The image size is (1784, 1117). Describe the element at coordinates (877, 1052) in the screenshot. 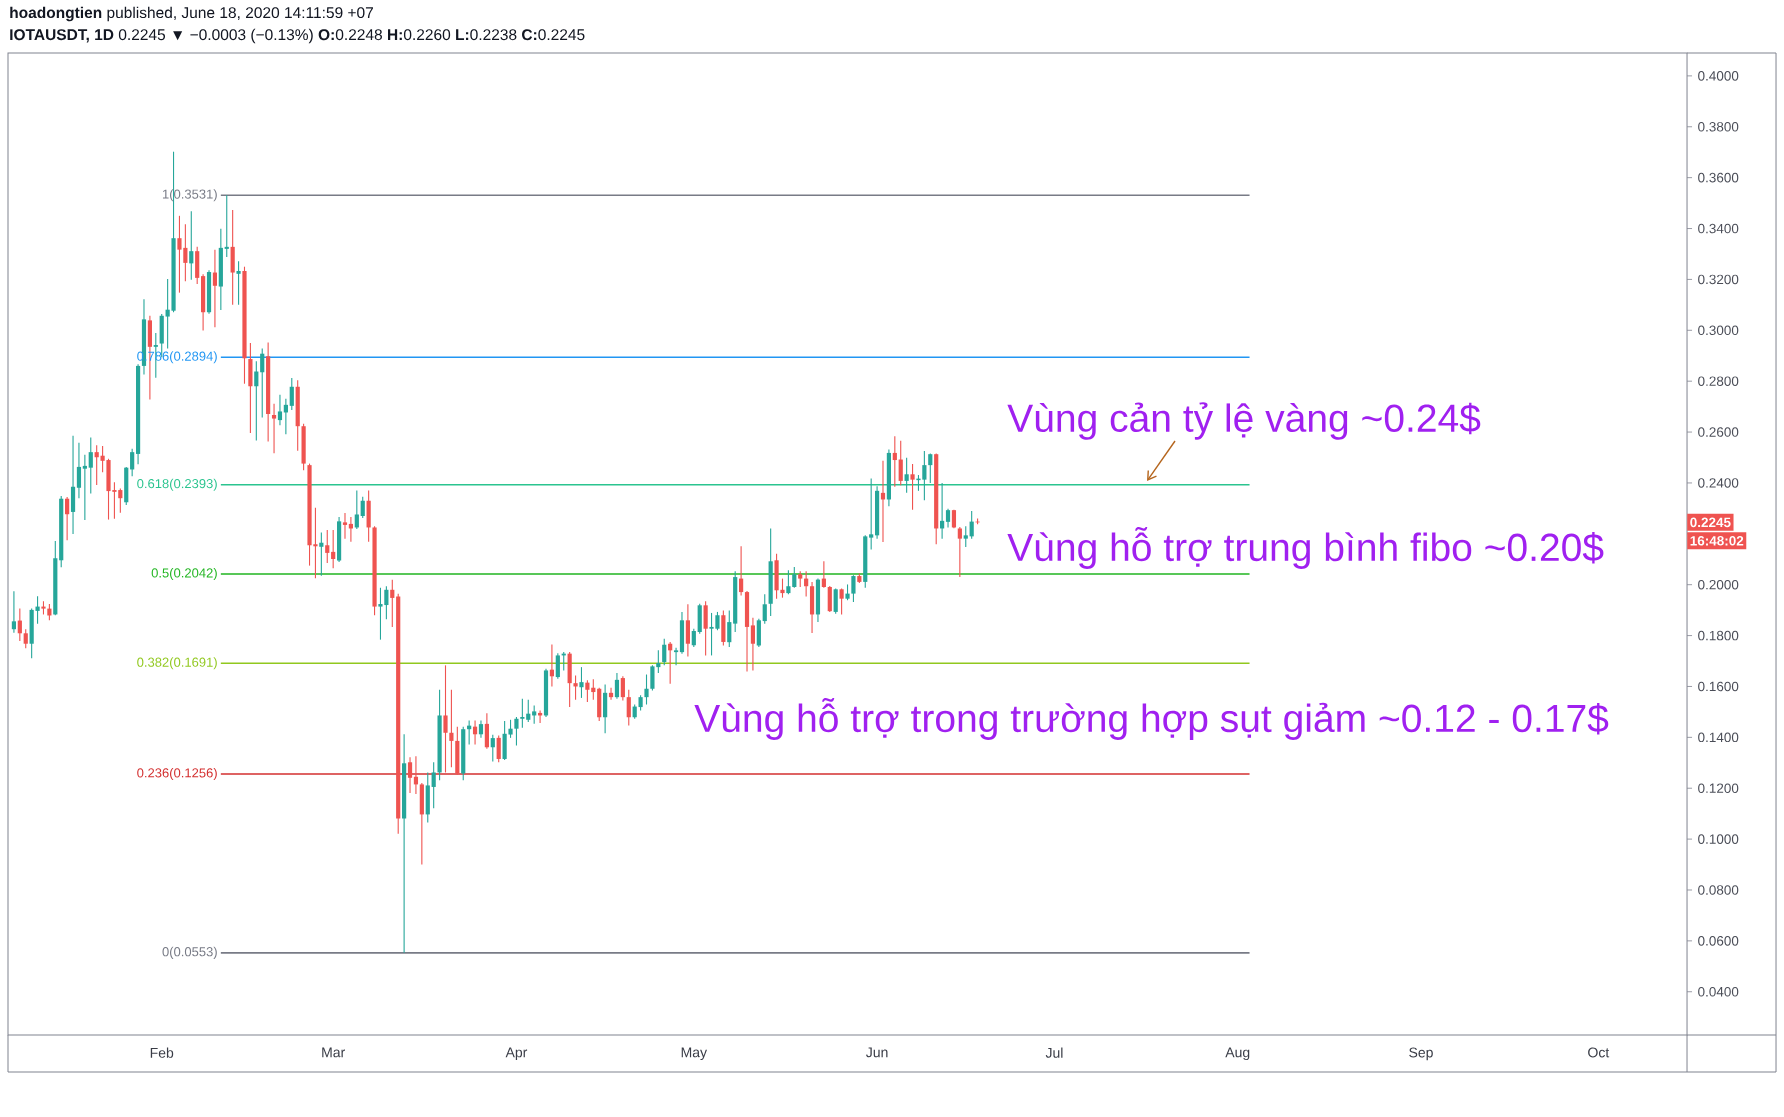

I see `x-tick-label: Jun` at that location.